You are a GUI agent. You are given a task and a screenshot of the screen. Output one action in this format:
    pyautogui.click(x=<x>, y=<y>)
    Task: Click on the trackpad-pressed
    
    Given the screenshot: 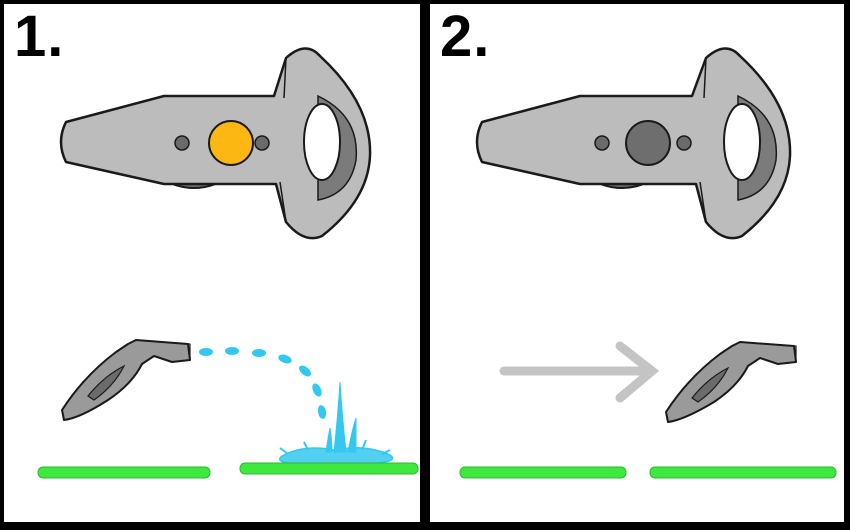 What is the action you would take?
    pyautogui.click(x=231, y=143)
    